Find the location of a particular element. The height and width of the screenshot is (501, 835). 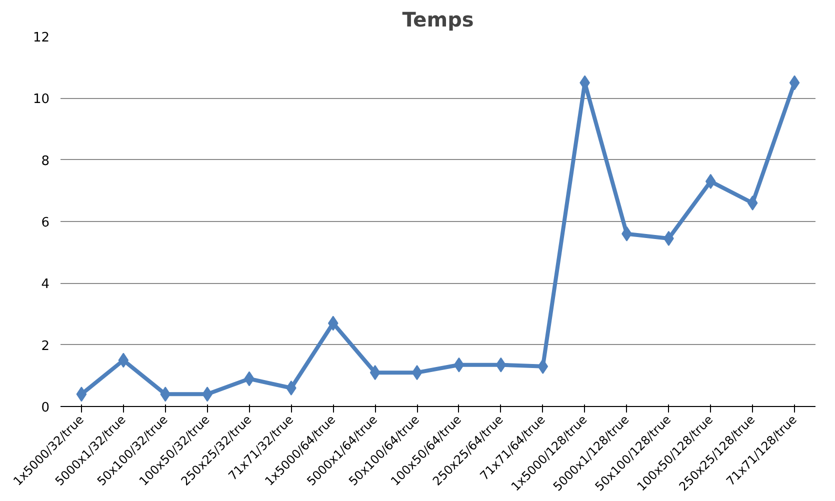

y-tick-label: 0 is located at coordinates (45, 408).